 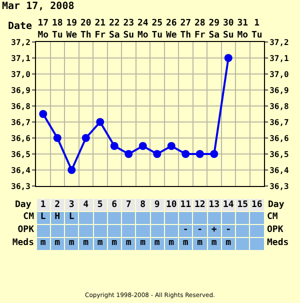 What do you see at coordinates (280, 90) in the screenshot?
I see `y2-tick-label: 36,9` at bounding box center [280, 90].